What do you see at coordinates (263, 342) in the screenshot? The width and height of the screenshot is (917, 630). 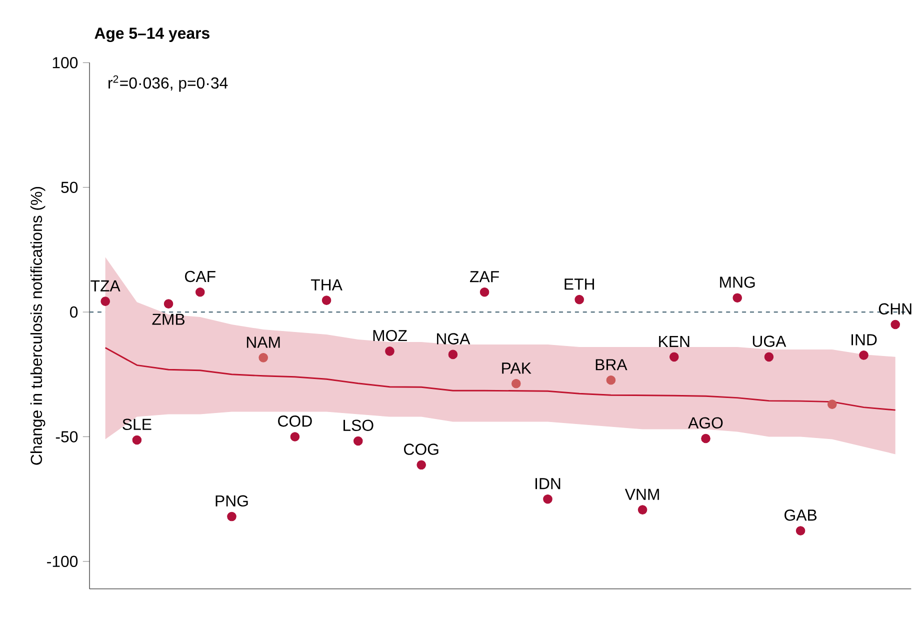 I see `x-tick-label: NAM` at bounding box center [263, 342].